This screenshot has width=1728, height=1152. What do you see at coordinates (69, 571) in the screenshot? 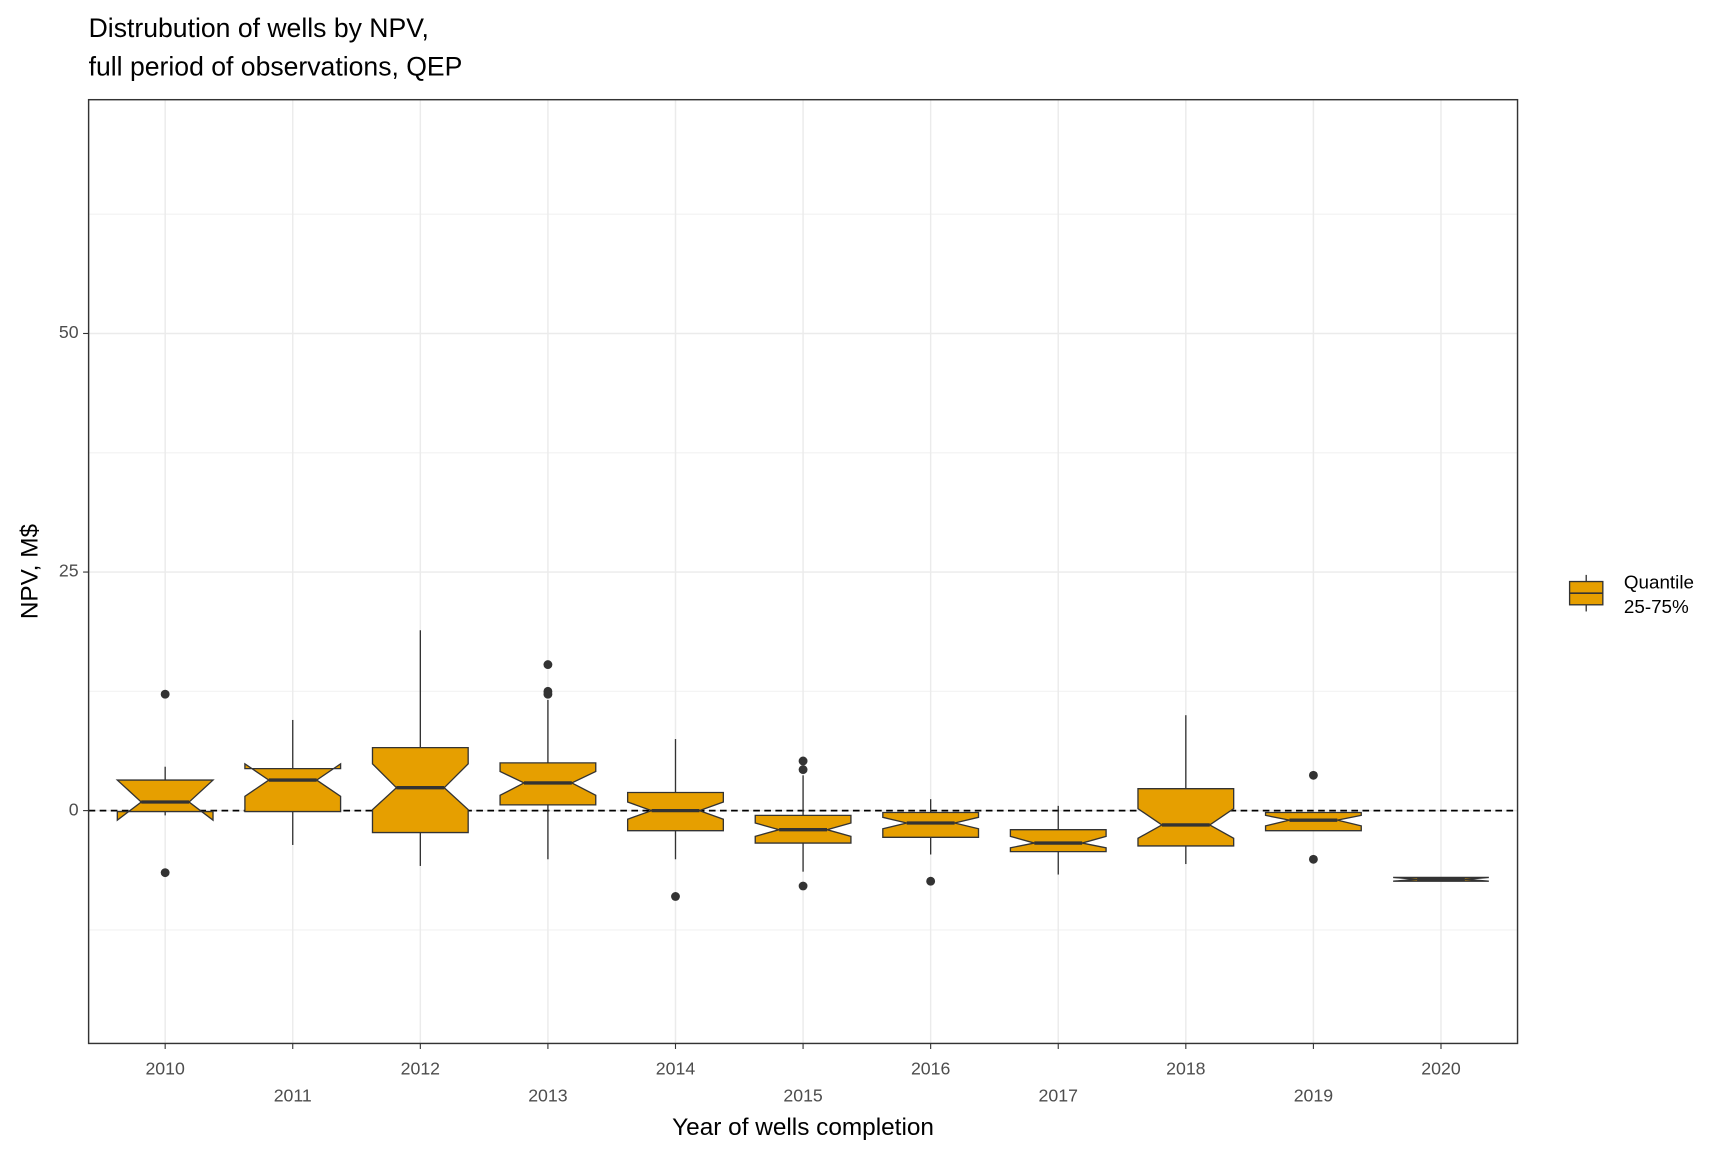
I see `y-tick-label: 25` at bounding box center [69, 571].